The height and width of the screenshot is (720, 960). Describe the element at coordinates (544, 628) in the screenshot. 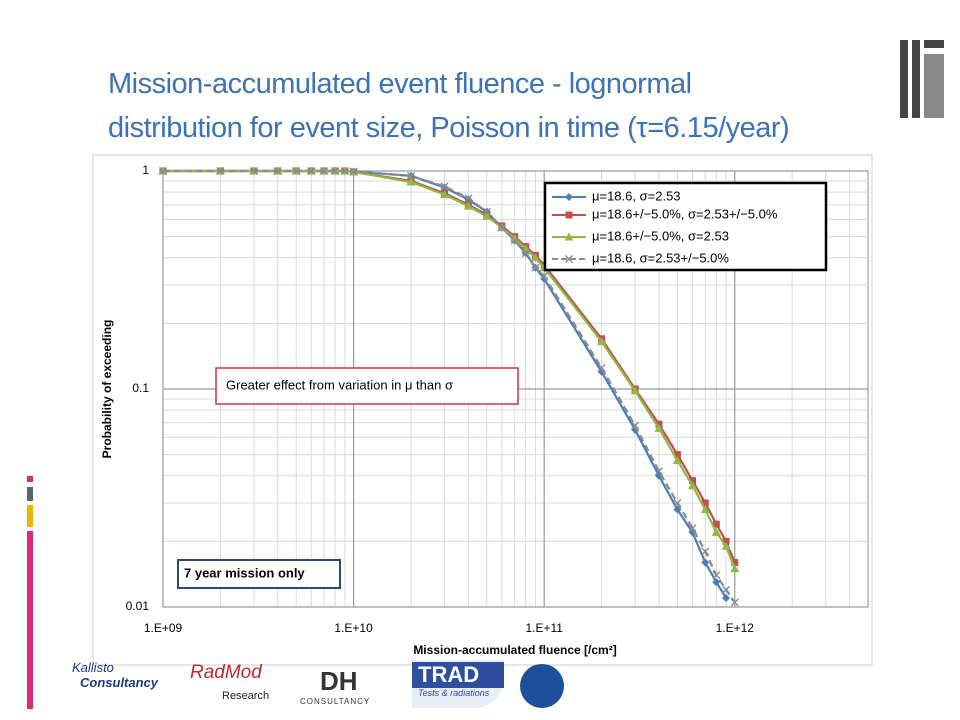

I see `x-tick-label: 1.E+11` at that location.